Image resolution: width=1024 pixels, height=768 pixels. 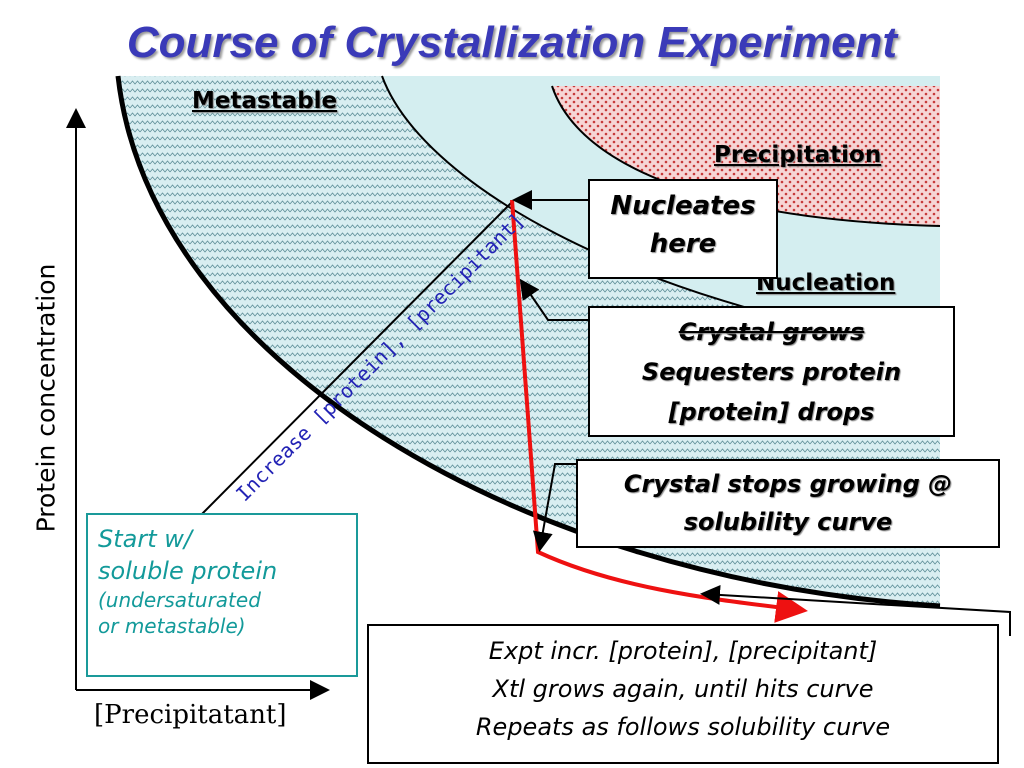 I want to click on grows-pointer, so click(x=553, y=299).